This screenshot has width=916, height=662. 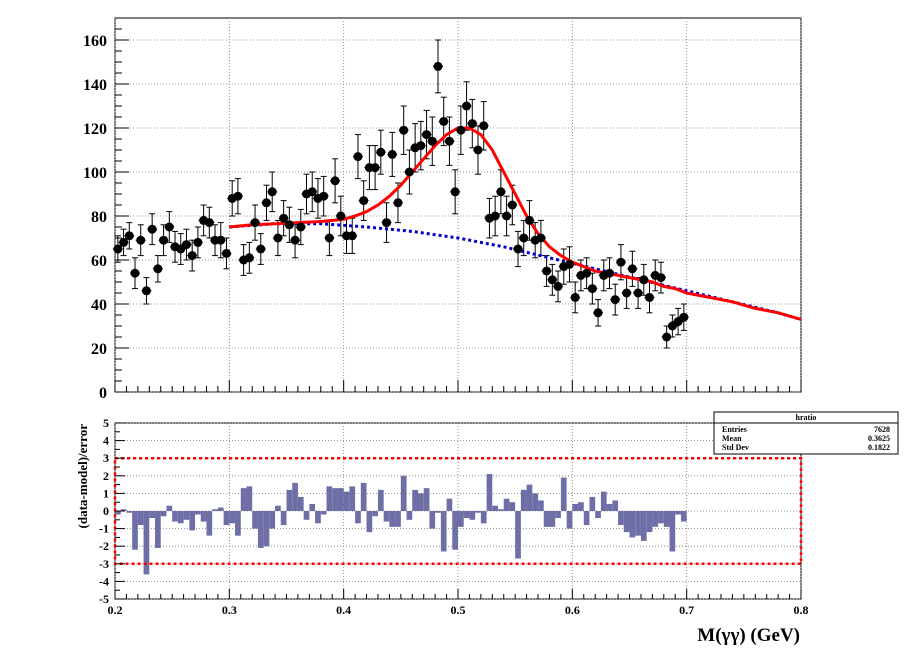 I want to click on residual-y-tick-label: -5, so click(x=104, y=599).